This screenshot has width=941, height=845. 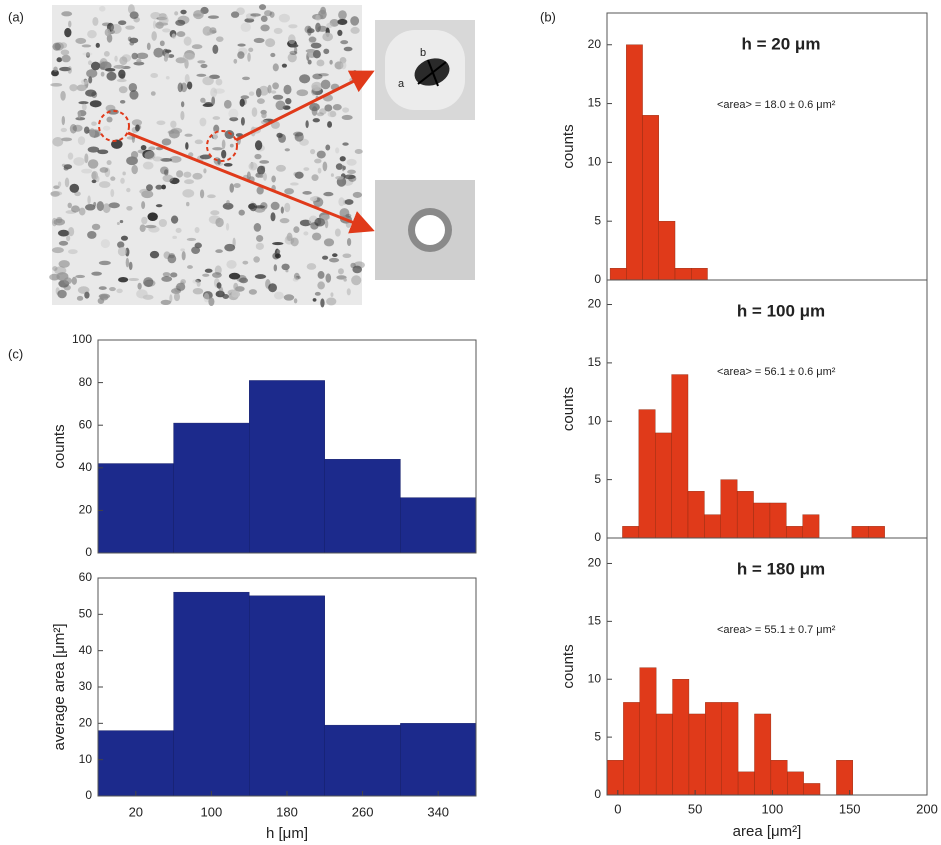 I want to click on panel-title: h = 180 μm, so click(x=781, y=568).